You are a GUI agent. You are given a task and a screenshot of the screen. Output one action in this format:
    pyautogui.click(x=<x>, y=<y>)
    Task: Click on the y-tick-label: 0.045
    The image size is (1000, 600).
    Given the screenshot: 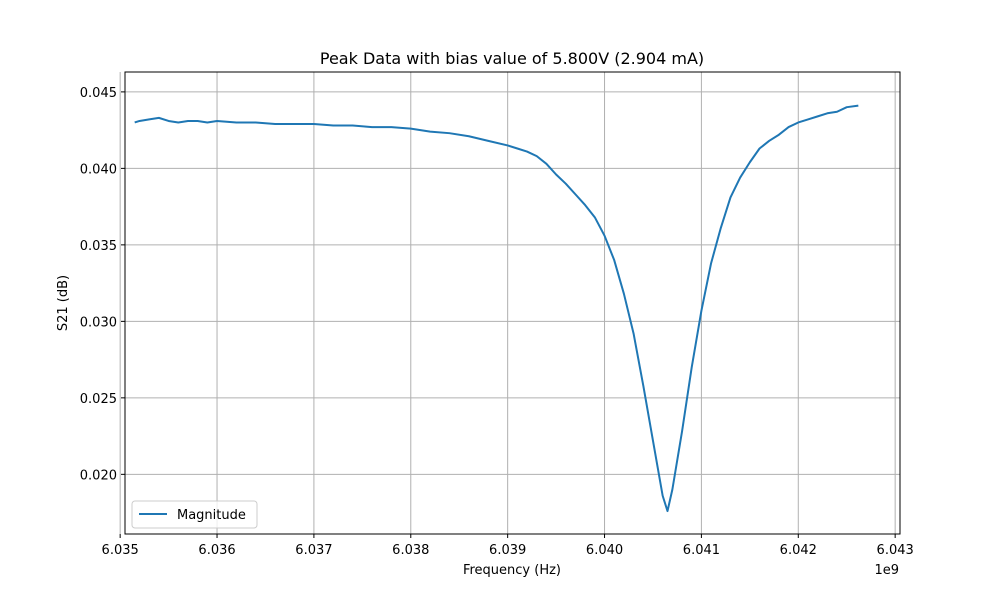 What is the action you would take?
    pyautogui.click(x=98, y=93)
    